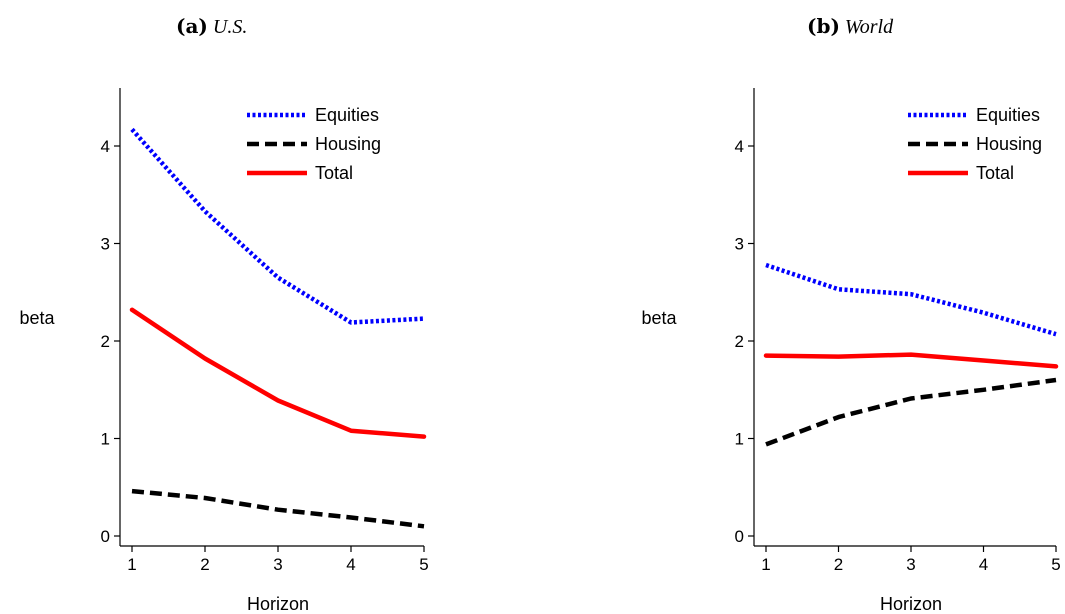  What do you see at coordinates (823, 26) in the screenshot?
I see `panel-b-tag: (b)` at bounding box center [823, 26].